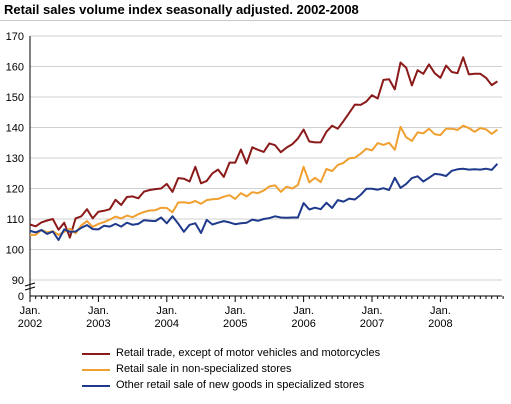 The image size is (511, 404). I want to click on y-tick-label: 140, so click(15, 129).